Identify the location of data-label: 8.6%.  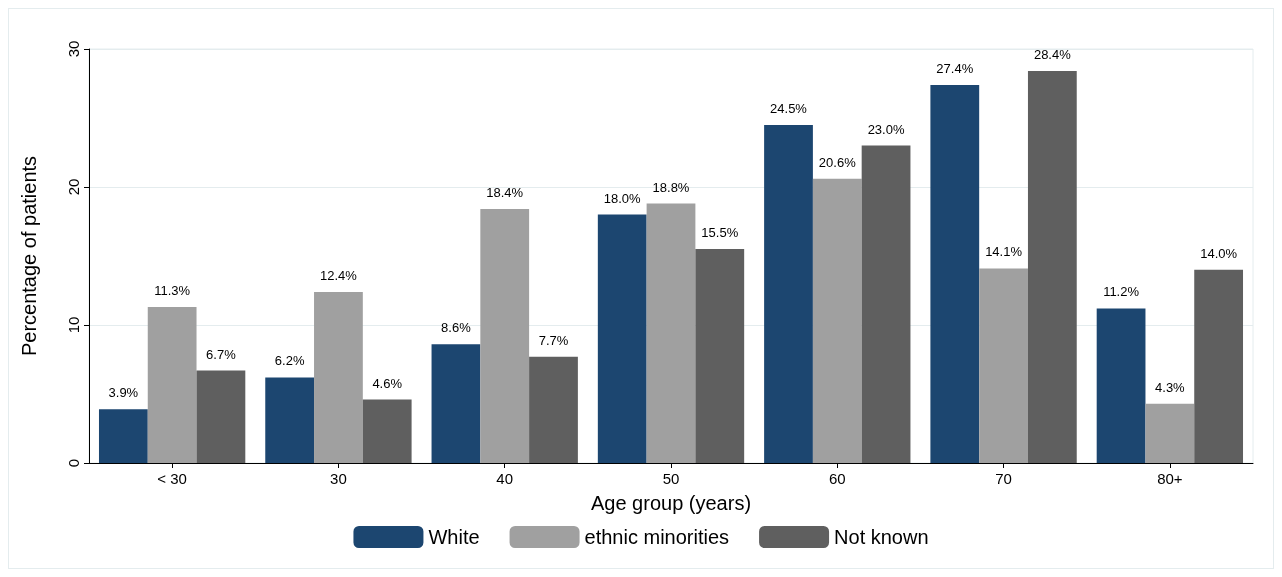
(456, 328).